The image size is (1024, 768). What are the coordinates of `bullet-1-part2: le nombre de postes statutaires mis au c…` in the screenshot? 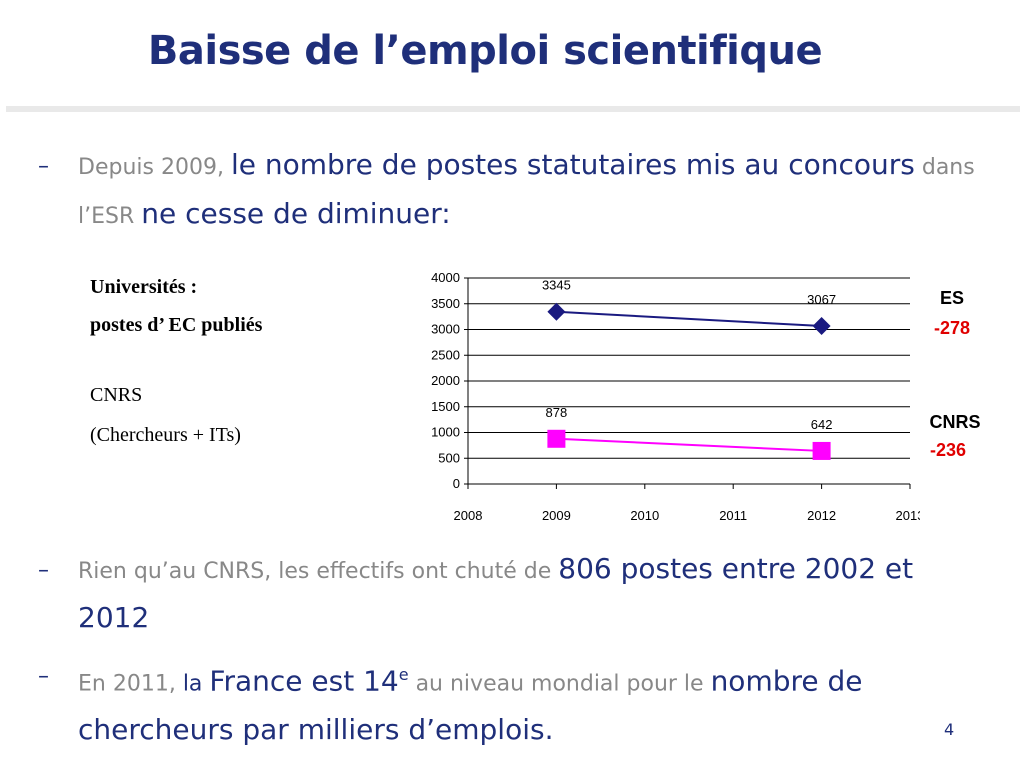 It's located at (572, 164).